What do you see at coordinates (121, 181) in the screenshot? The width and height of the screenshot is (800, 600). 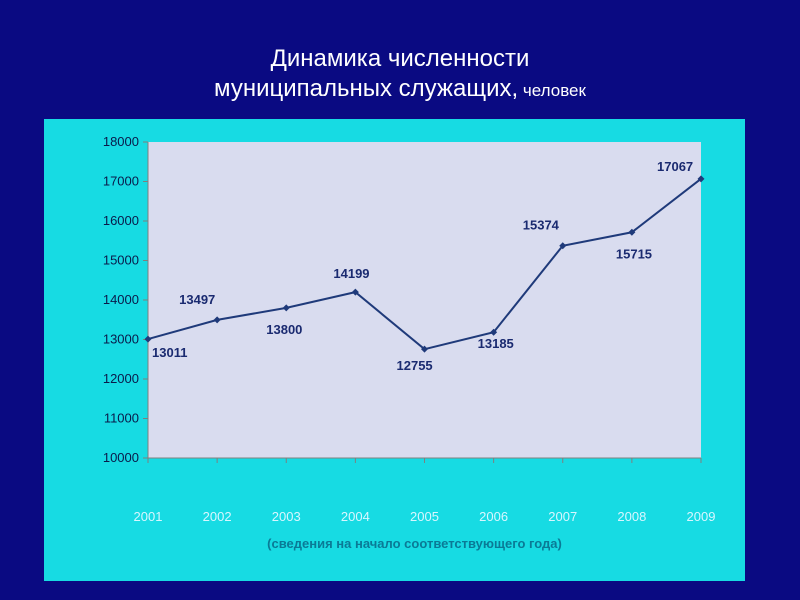 I see `y-tick-label: 17000` at bounding box center [121, 181].